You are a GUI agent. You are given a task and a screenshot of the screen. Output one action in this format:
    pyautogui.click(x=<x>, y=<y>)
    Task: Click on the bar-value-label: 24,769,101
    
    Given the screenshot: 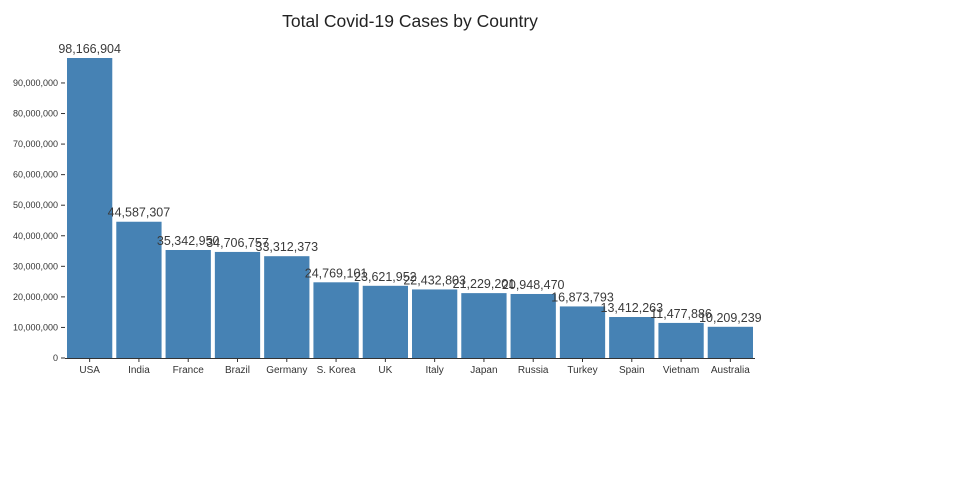 What is the action you would take?
    pyautogui.click(x=336, y=273)
    